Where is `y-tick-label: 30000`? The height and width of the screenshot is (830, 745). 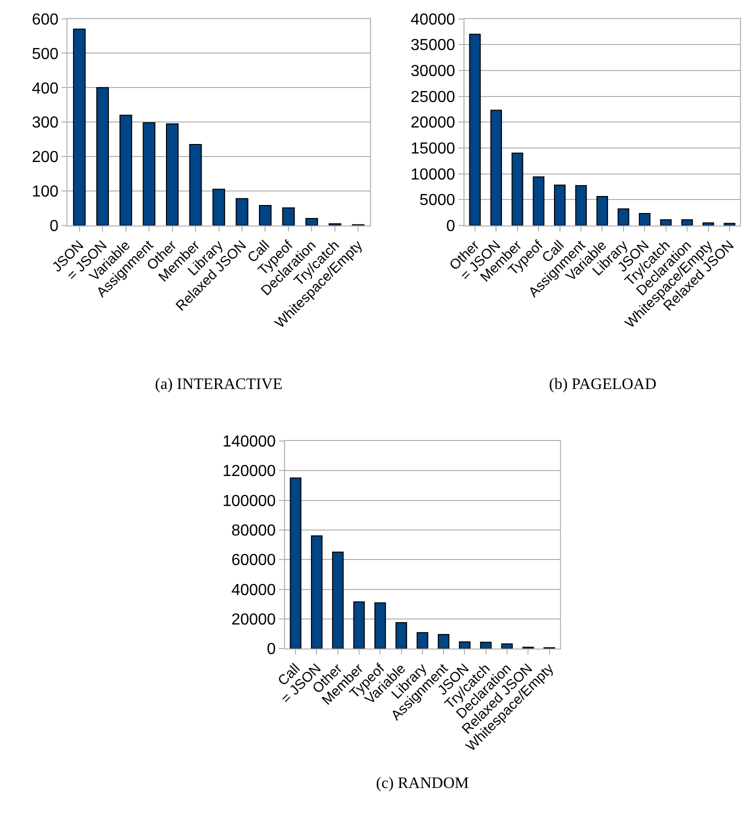 y-tick-label: 30000 is located at coordinates (433, 71).